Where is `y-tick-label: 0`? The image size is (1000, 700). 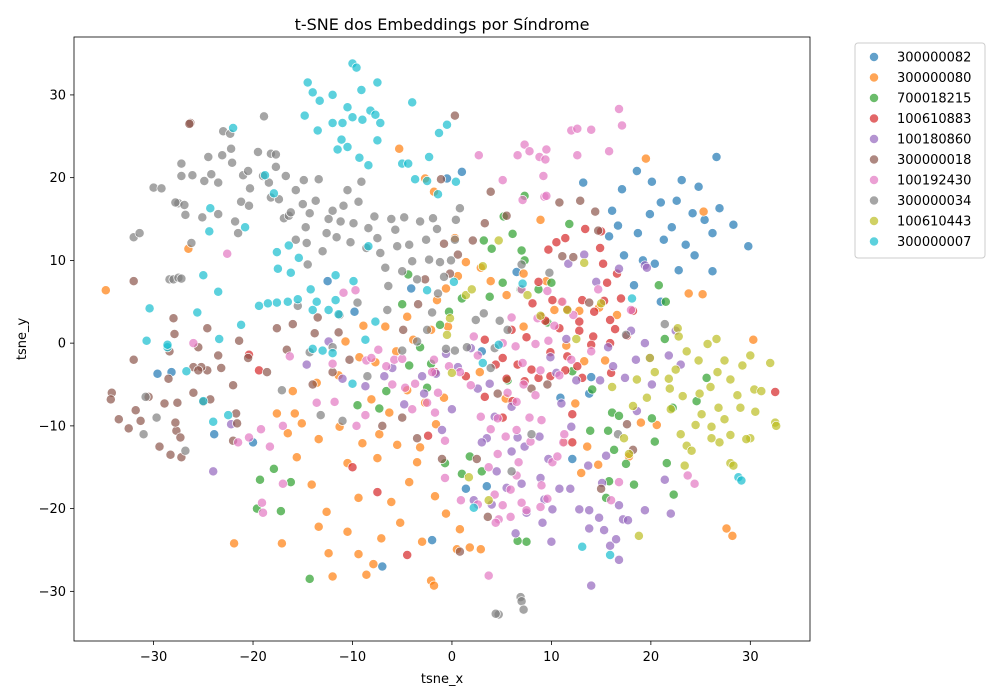 y-tick-label: 0 is located at coordinates (62, 344).